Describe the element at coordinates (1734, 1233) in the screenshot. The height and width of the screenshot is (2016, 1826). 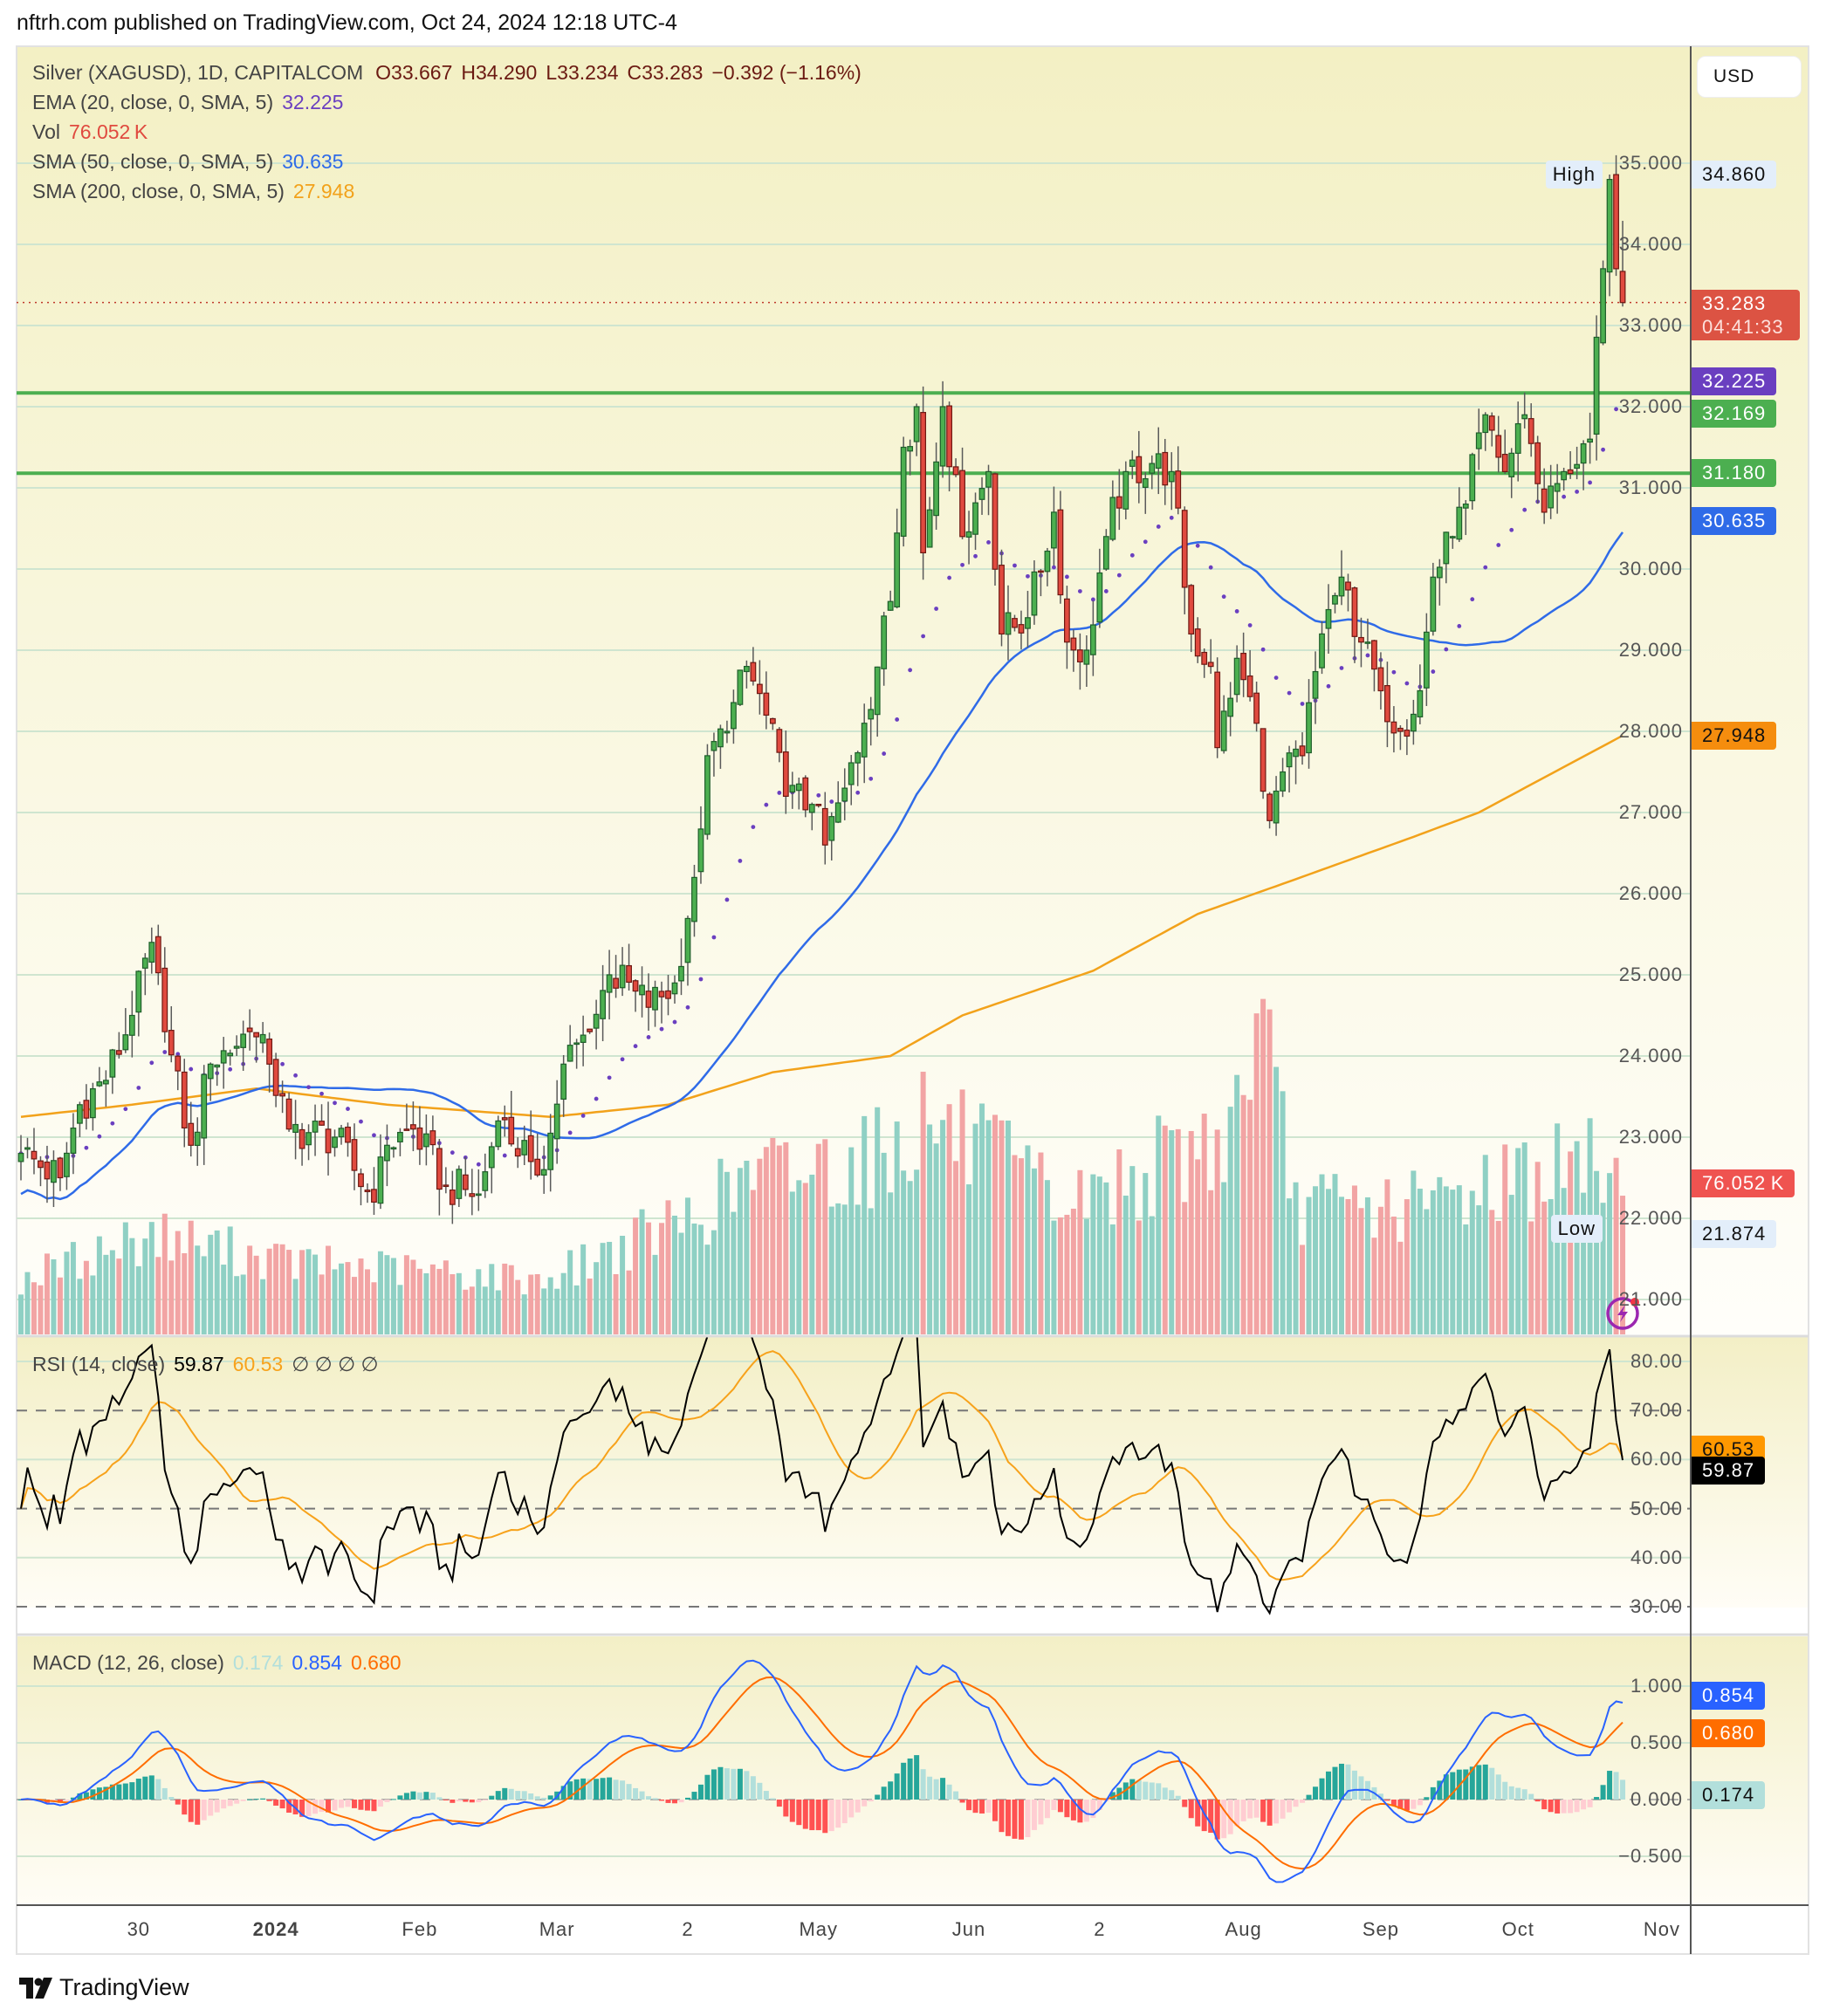
I see `low-value-tag: 21.874` at that location.